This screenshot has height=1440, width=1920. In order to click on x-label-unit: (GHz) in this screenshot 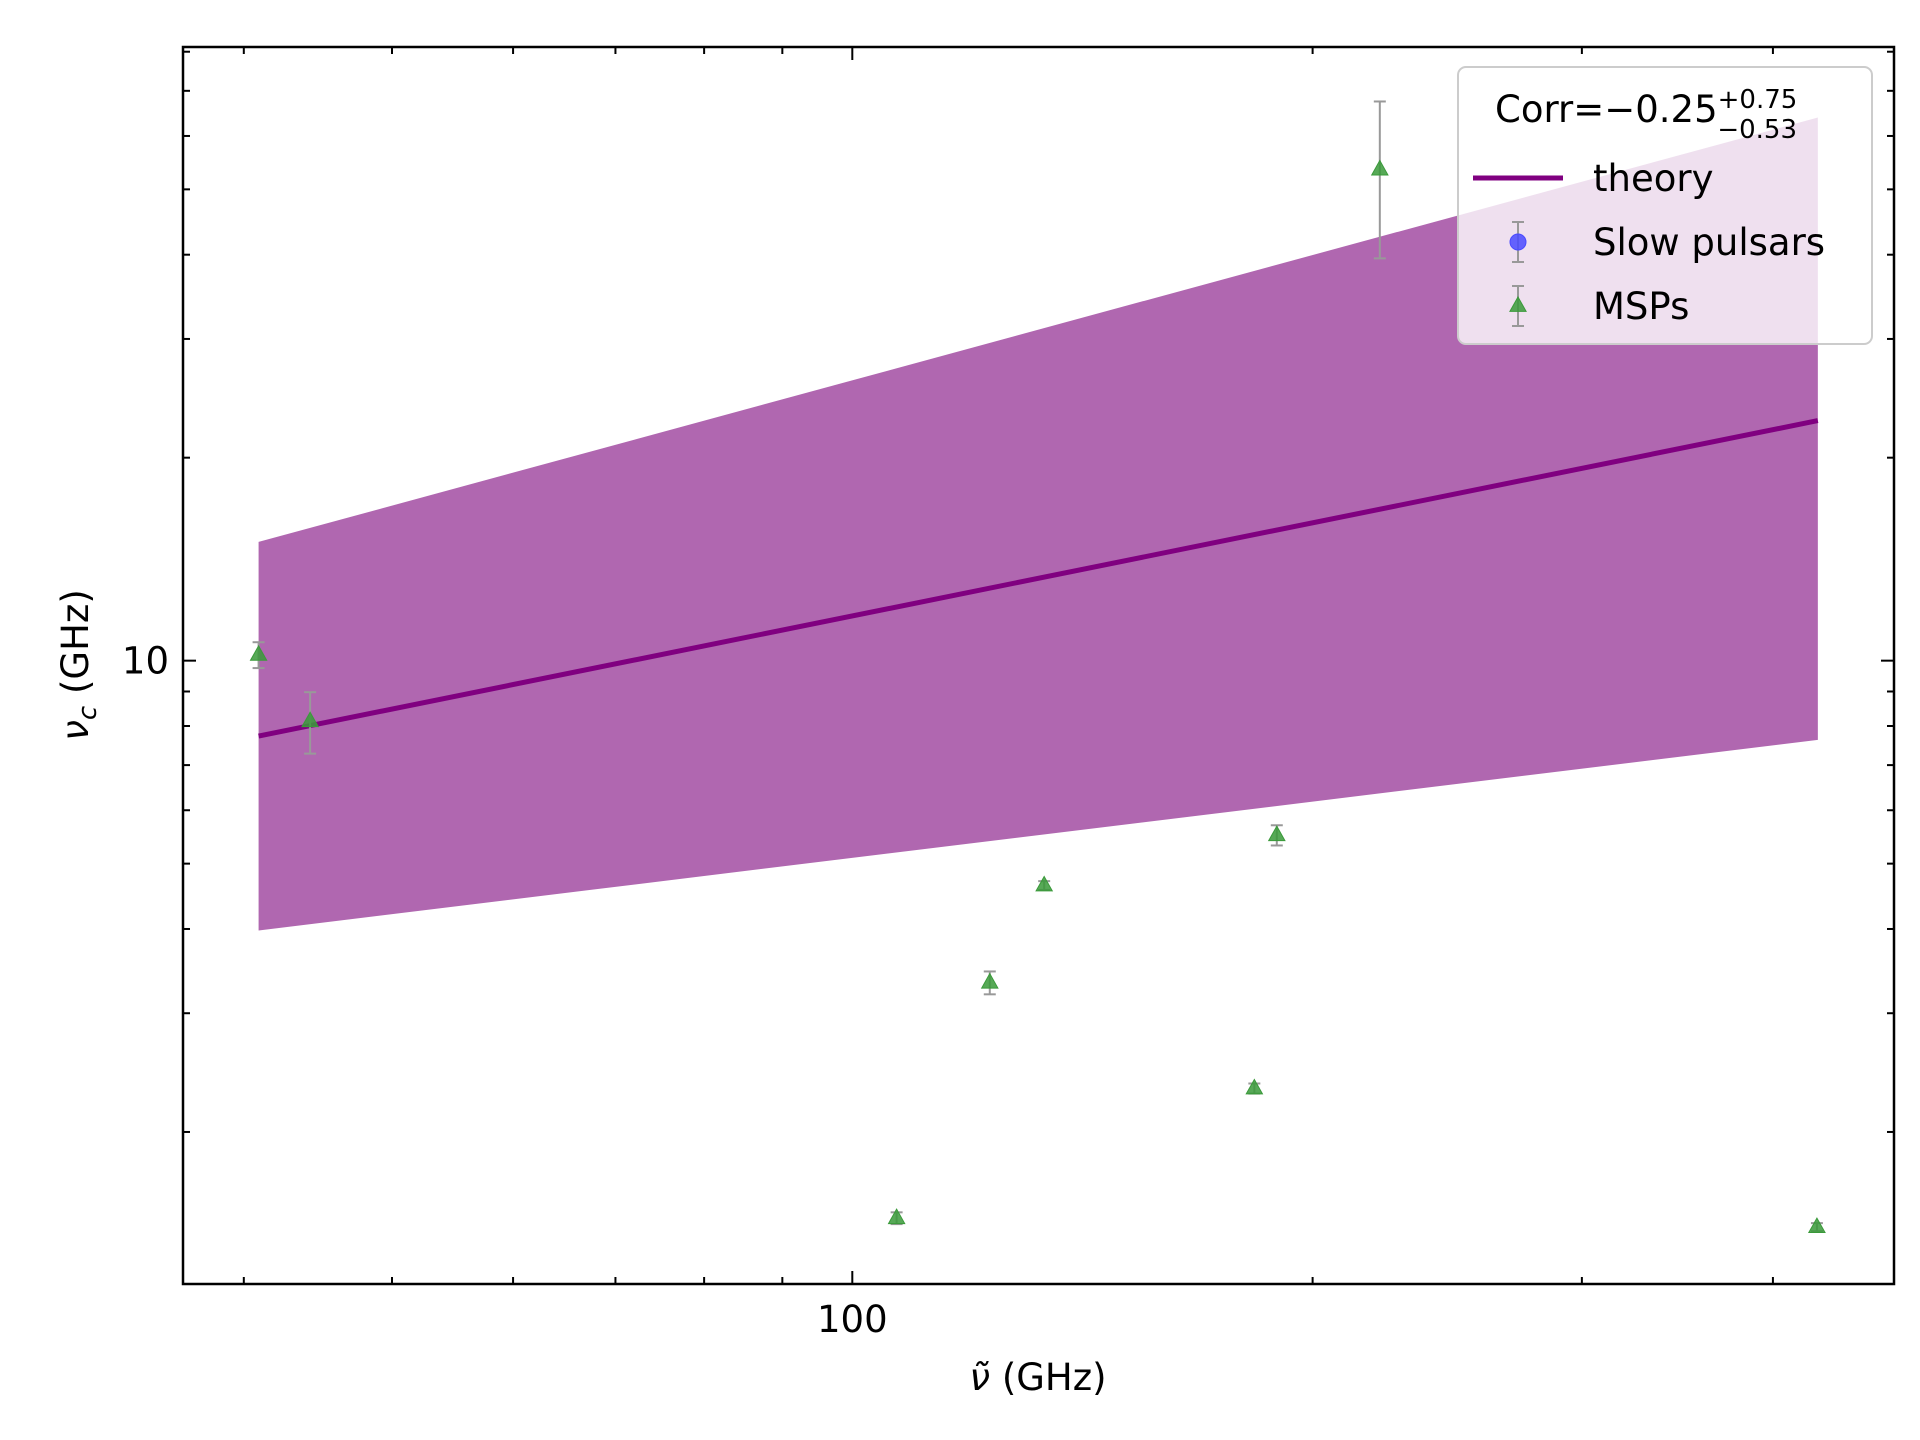, I will do `click(1054, 1377)`.